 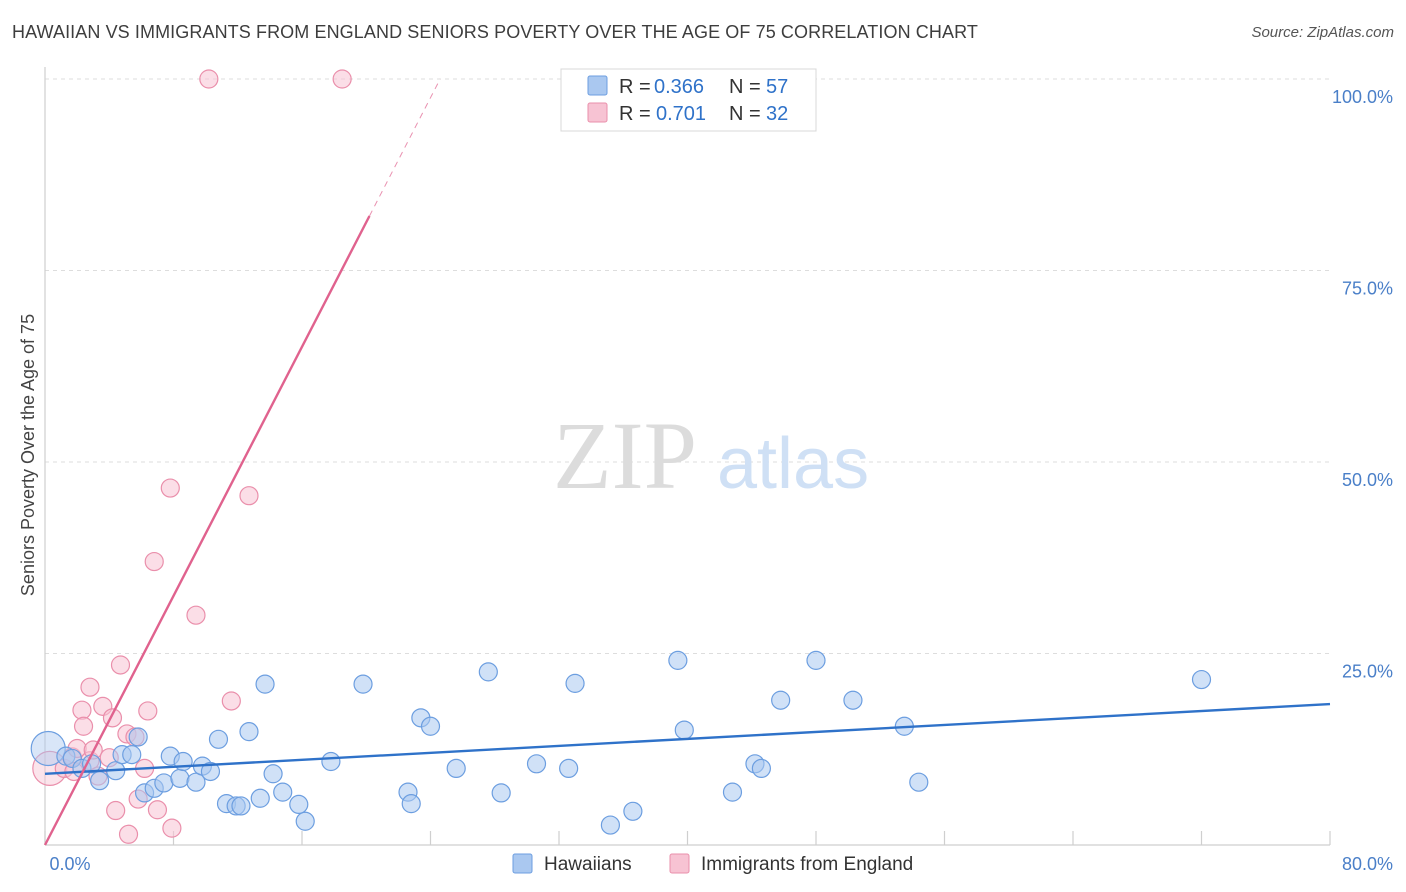 What do you see at coordinates (1322, 32) in the screenshot?
I see `source-label: Source: ZipAtlas.com` at bounding box center [1322, 32].